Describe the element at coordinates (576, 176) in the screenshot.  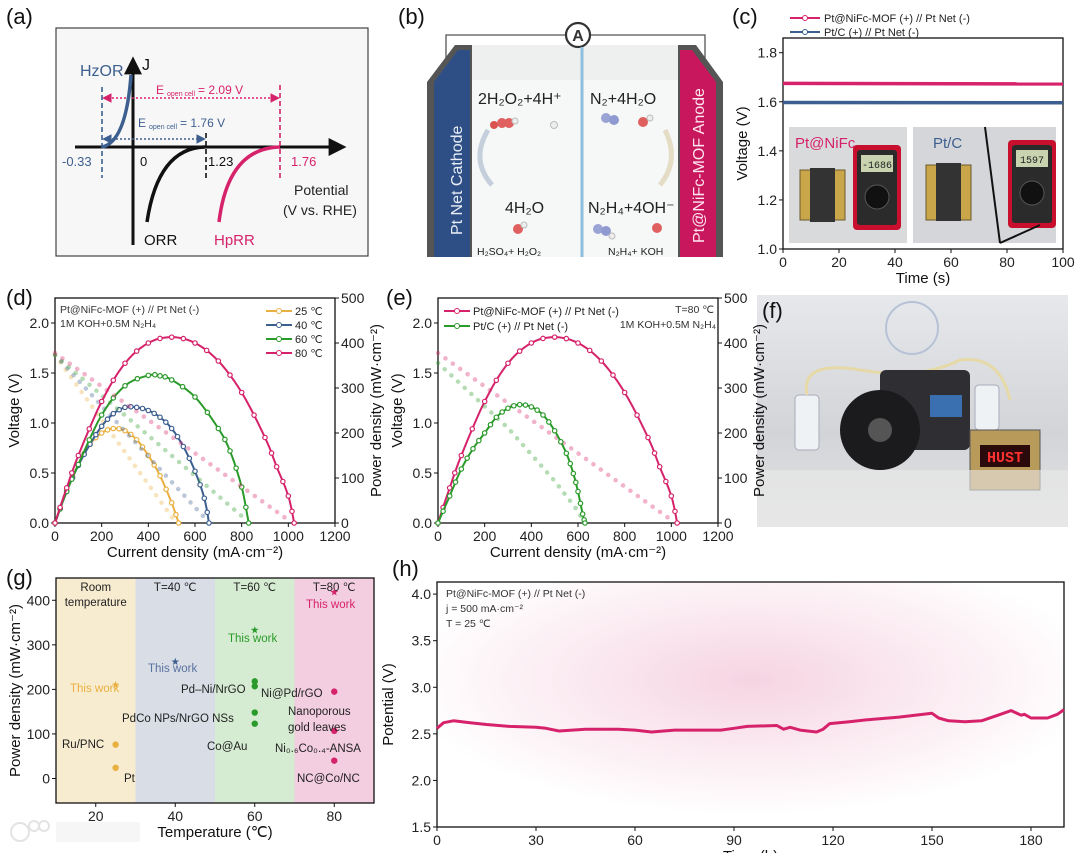
I see `molecule-icons` at that location.